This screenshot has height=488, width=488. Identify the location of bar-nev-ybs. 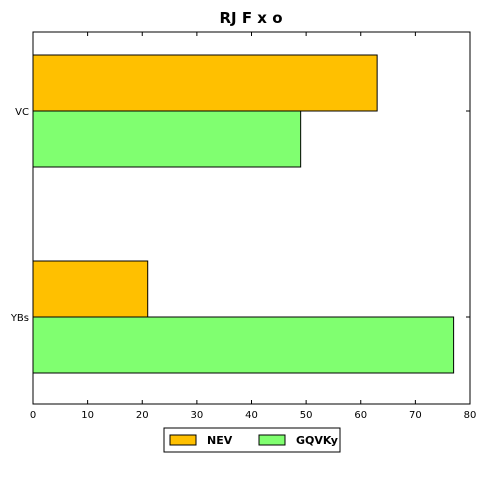
(90, 289).